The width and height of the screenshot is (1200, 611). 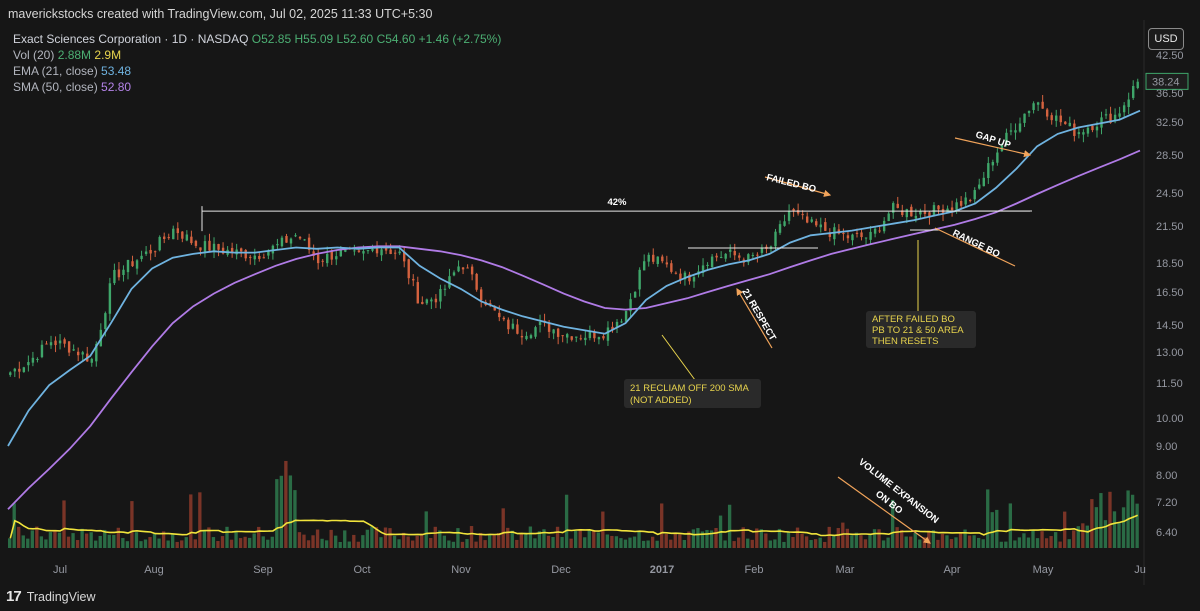 What do you see at coordinates (55, 87) in the screenshot?
I see `sma-label: SMA (50, close)` at bounding box center [55, 87].